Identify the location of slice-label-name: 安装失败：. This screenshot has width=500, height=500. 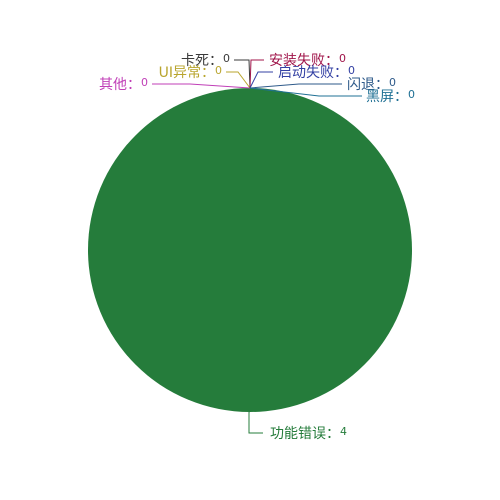
(304, 61).